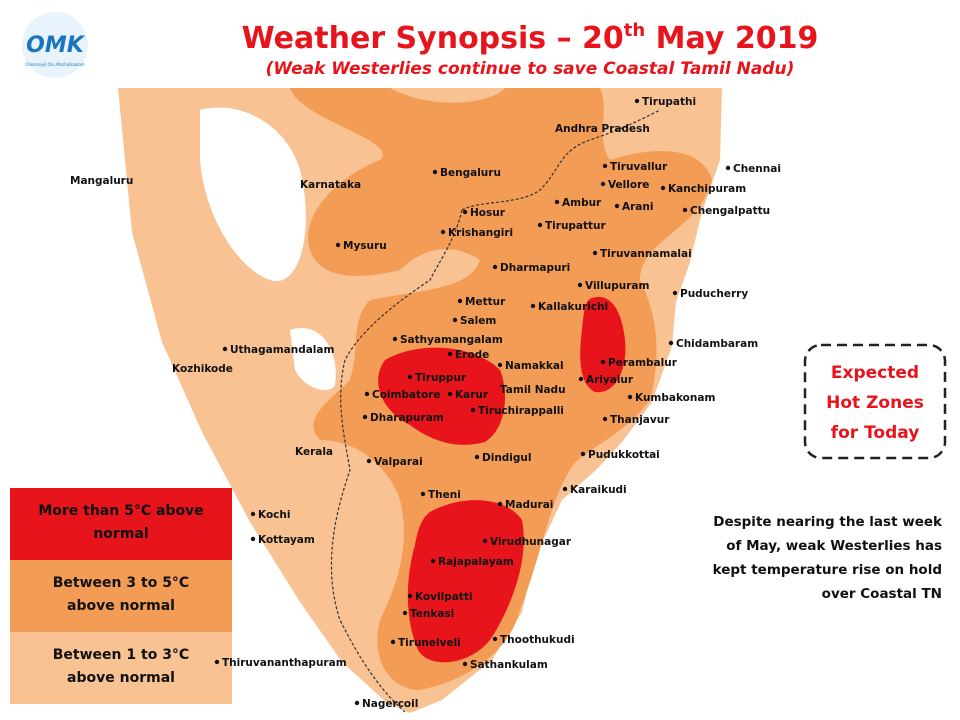  Describe the element at coordinates (286, 540) in the screenshot. I see `place-label: Kottayam` at that location.